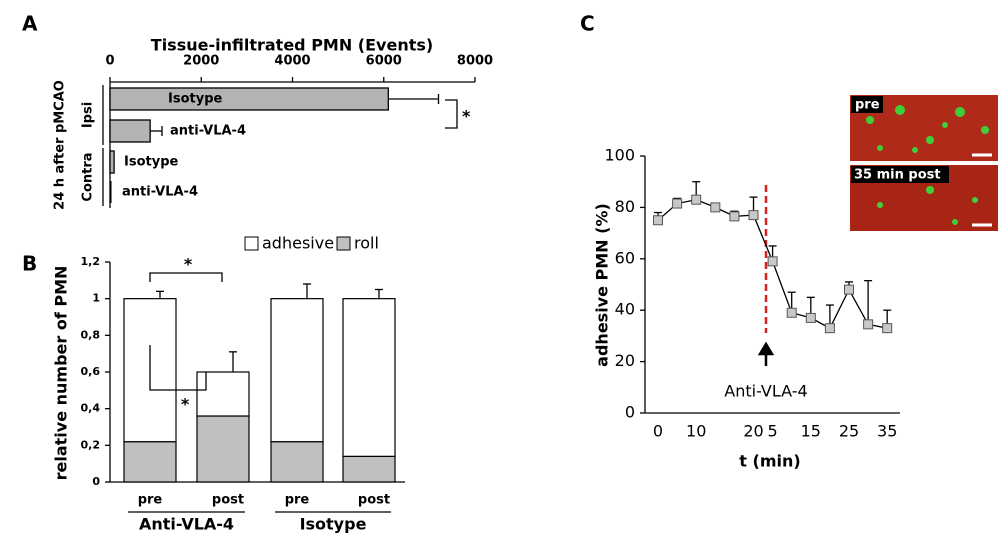  I want to click on y-tick-label: 1,2, so click(91, 261).